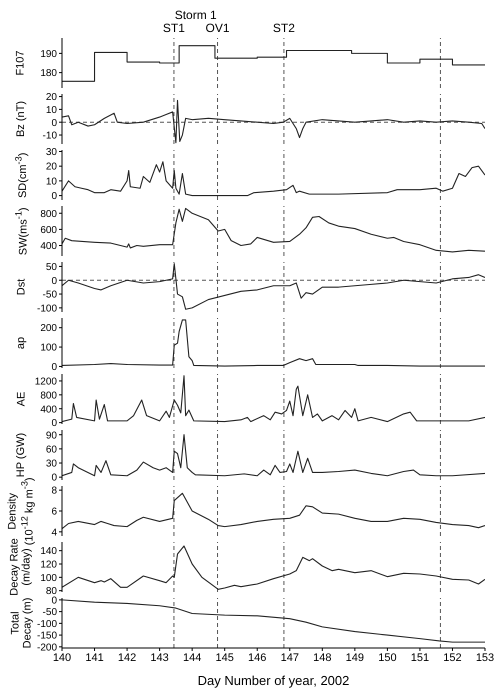  What do you see at coordinates (47, 648) in the screenshot?
I see `y-tick-label: -200` at bounding box center [47, 648].